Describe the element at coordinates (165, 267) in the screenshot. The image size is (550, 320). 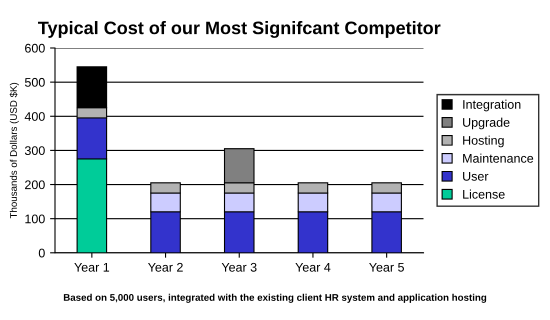
I see `x-tick-label: Year 2` at that location.